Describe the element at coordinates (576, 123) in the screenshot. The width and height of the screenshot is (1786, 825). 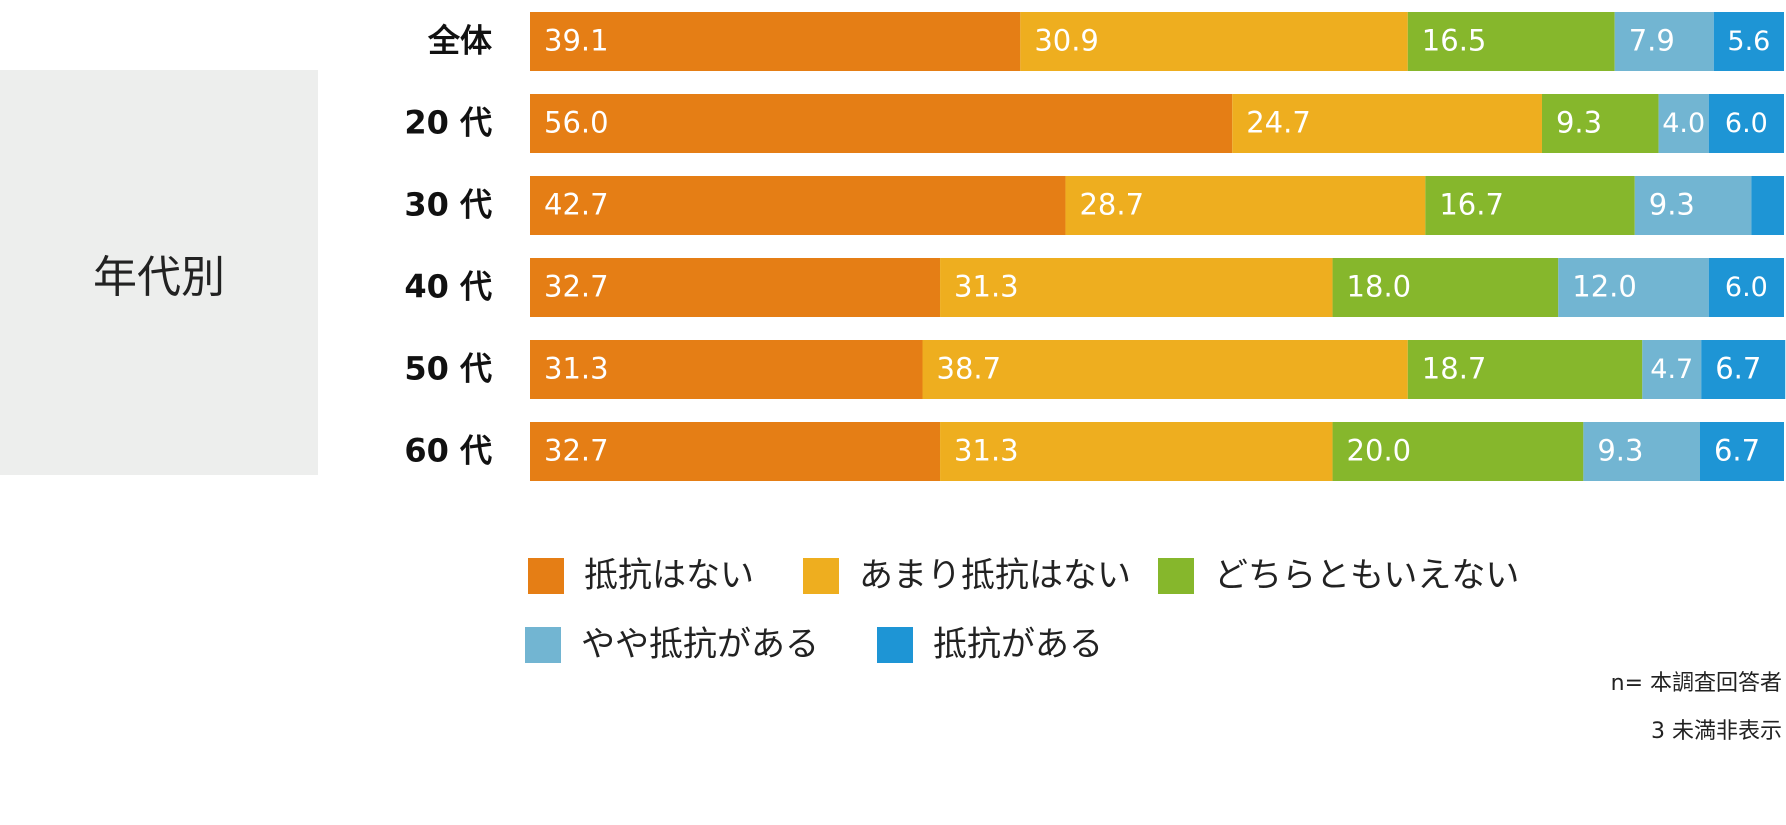
I see `data-label: 56.0` at that location.